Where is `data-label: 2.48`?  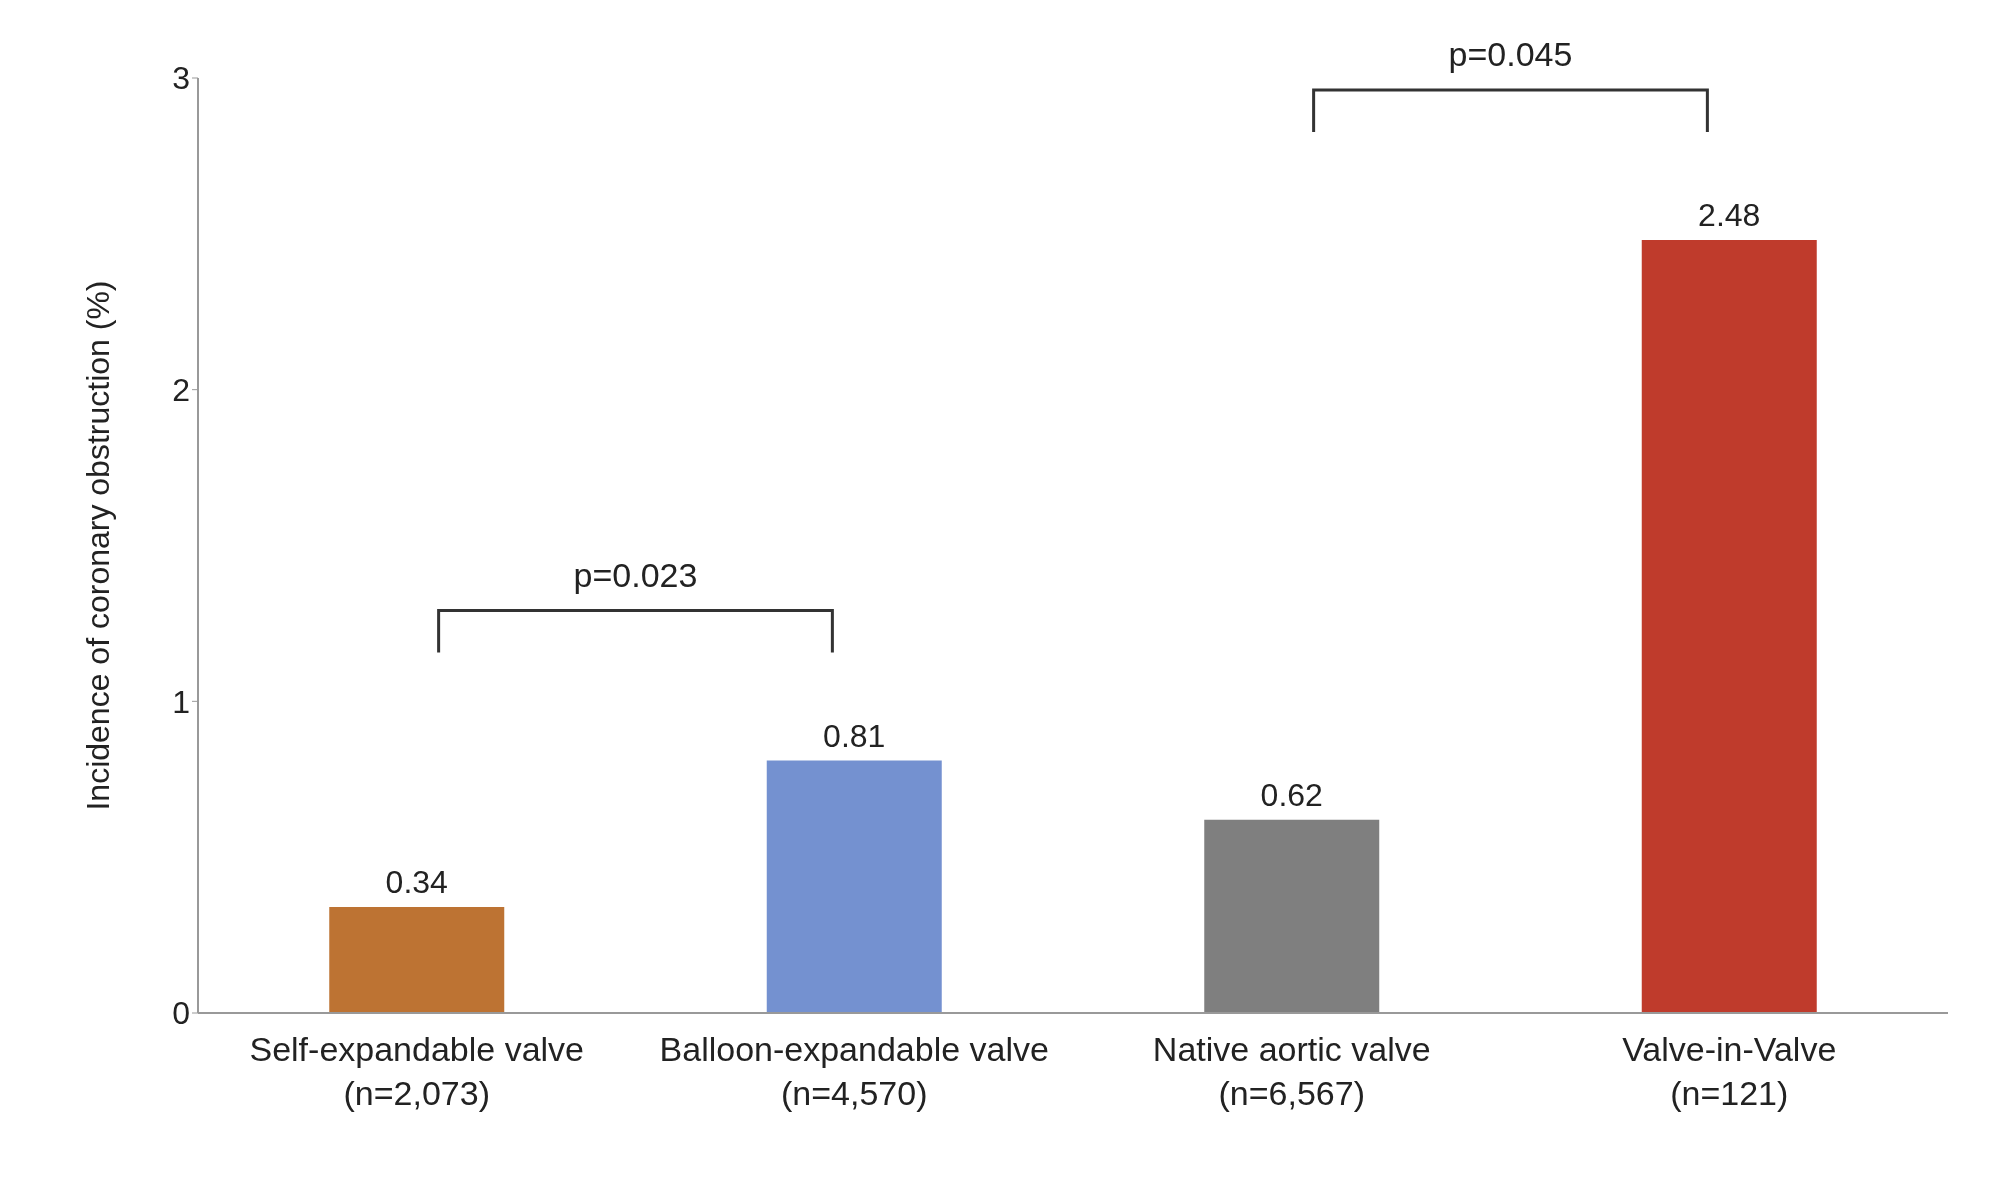
data-label: 2.48 is located at coordinates (1729, 215).